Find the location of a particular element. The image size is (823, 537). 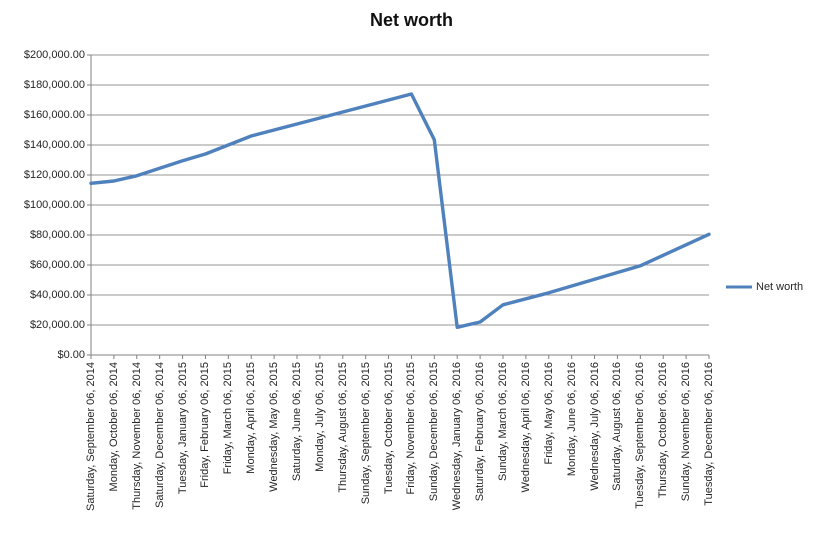

chart-title: Net worth is located at coordinates (411, 20).